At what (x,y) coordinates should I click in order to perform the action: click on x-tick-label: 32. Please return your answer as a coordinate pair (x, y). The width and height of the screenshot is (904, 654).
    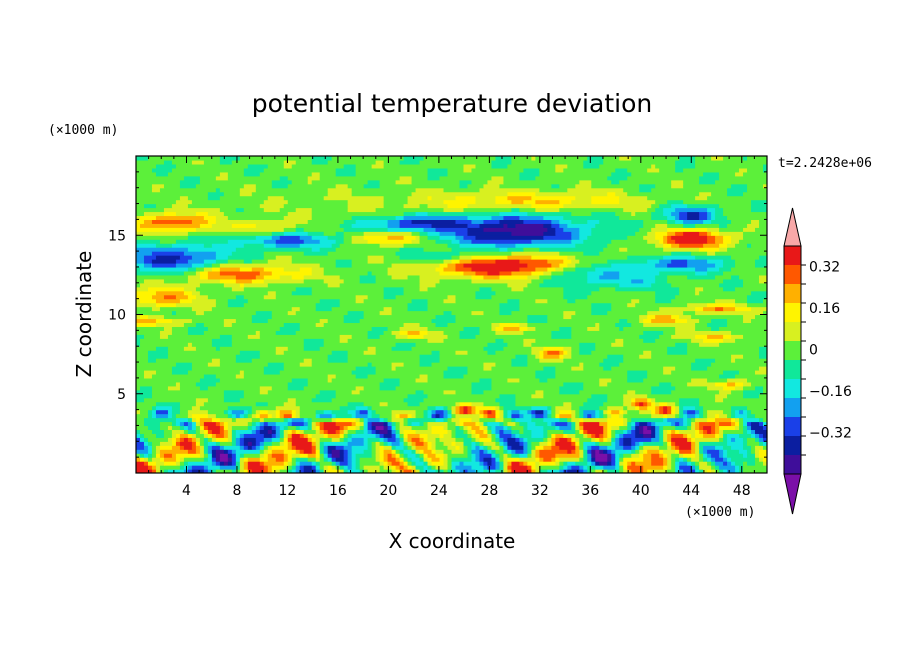
    Looking at the image, I should click on (540, 491).